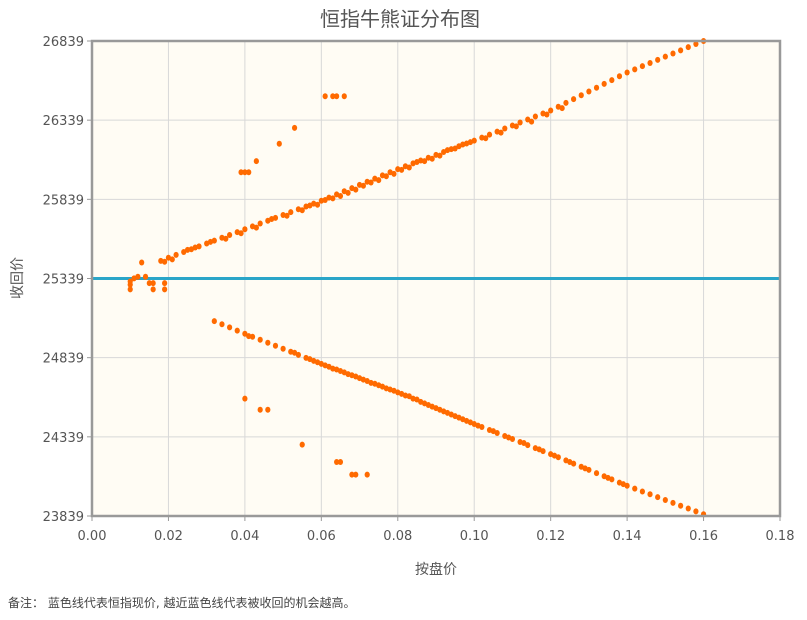 This screenshot has width=807, height=620. Describe the element at coordinates (63, 200) in the screenshot. I see `y-tick-label: 25839` at that location.